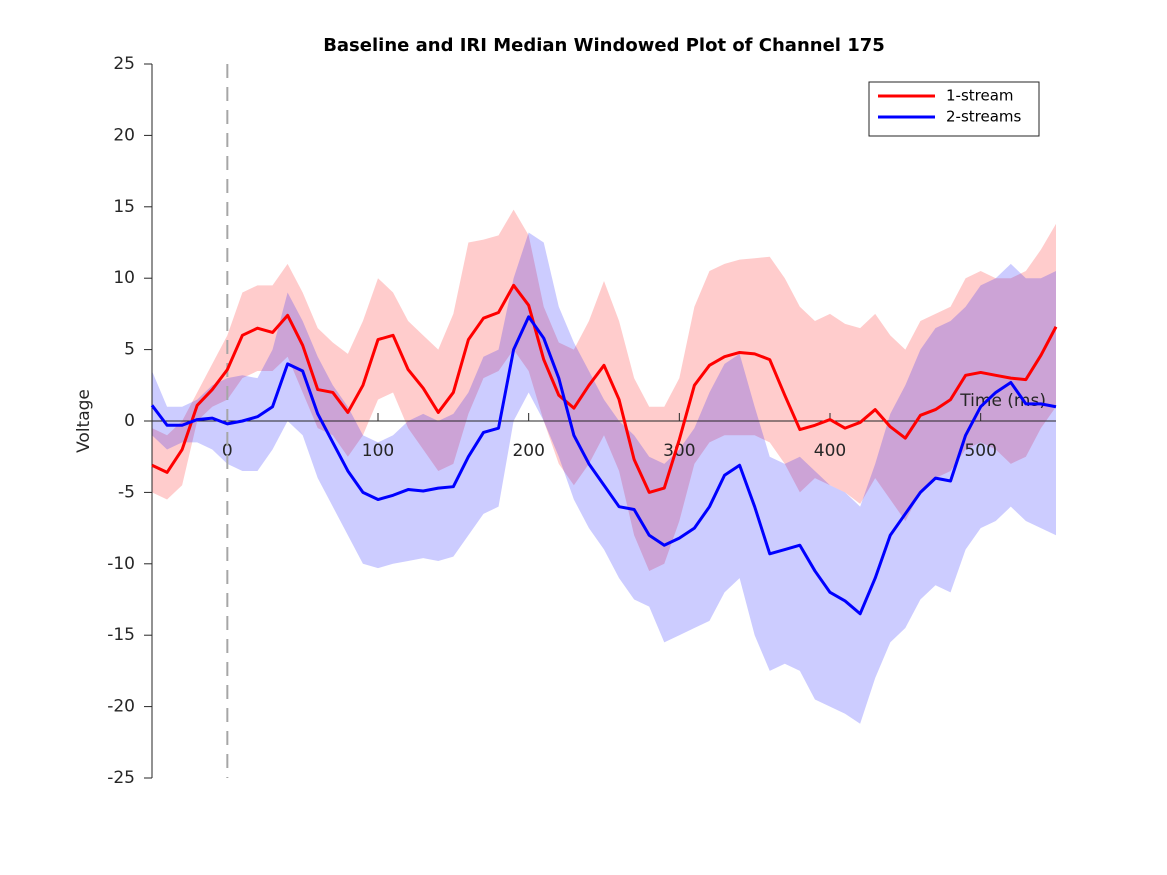  Describe the element at coordinates (1002, 401) in the screenshot. I see `x-axis-label: Time (ms)` at that location.